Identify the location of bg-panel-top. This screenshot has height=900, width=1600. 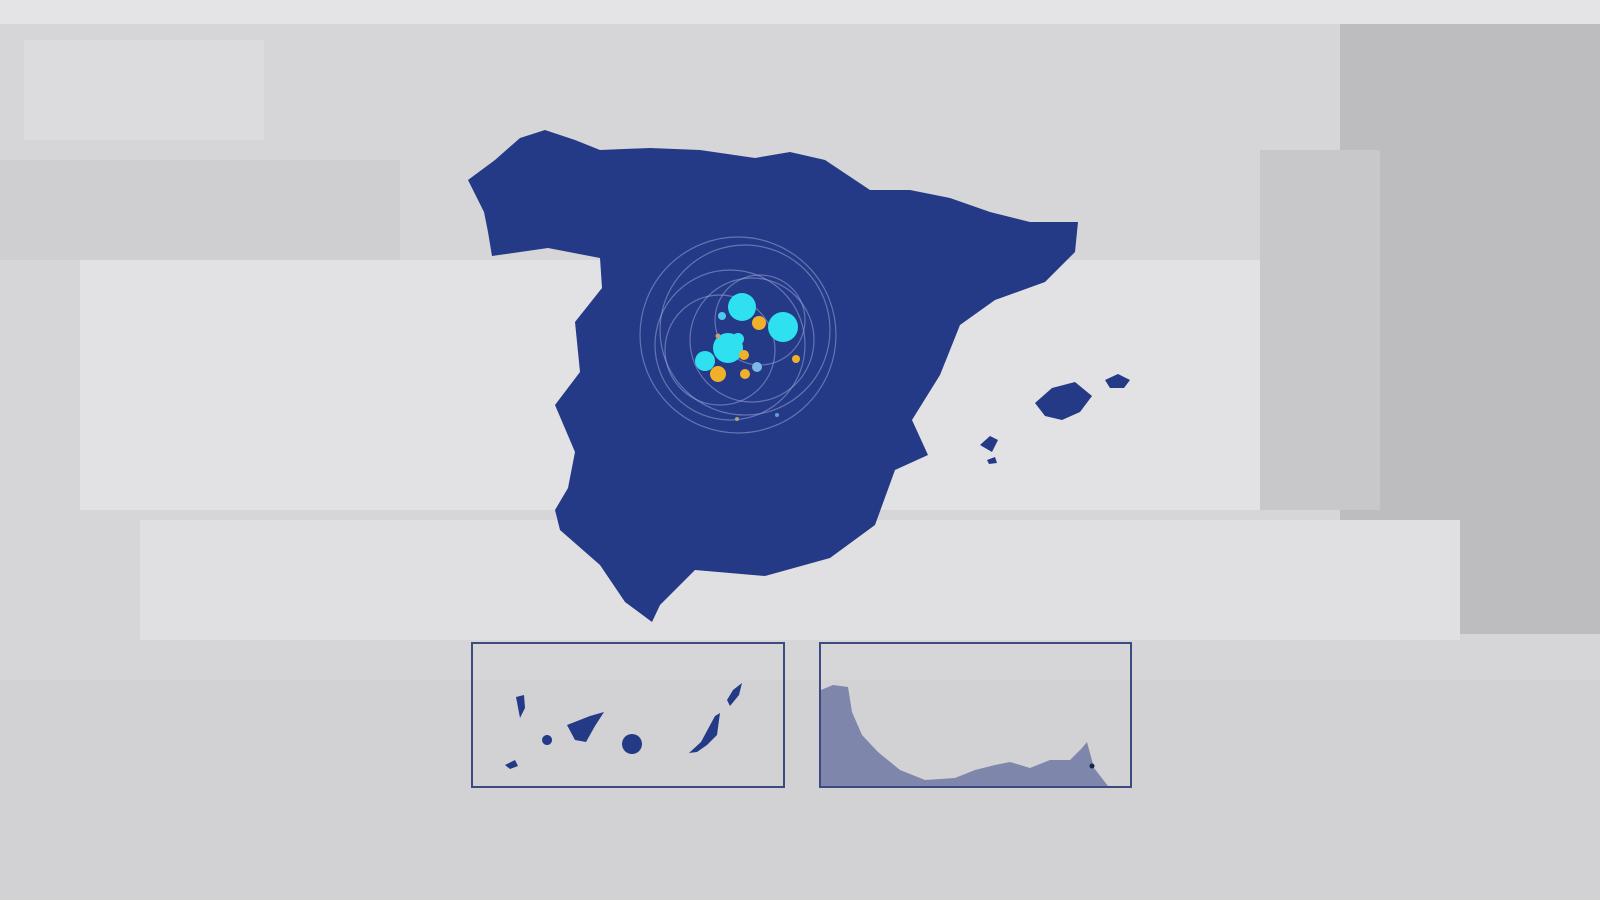
(800, 12).